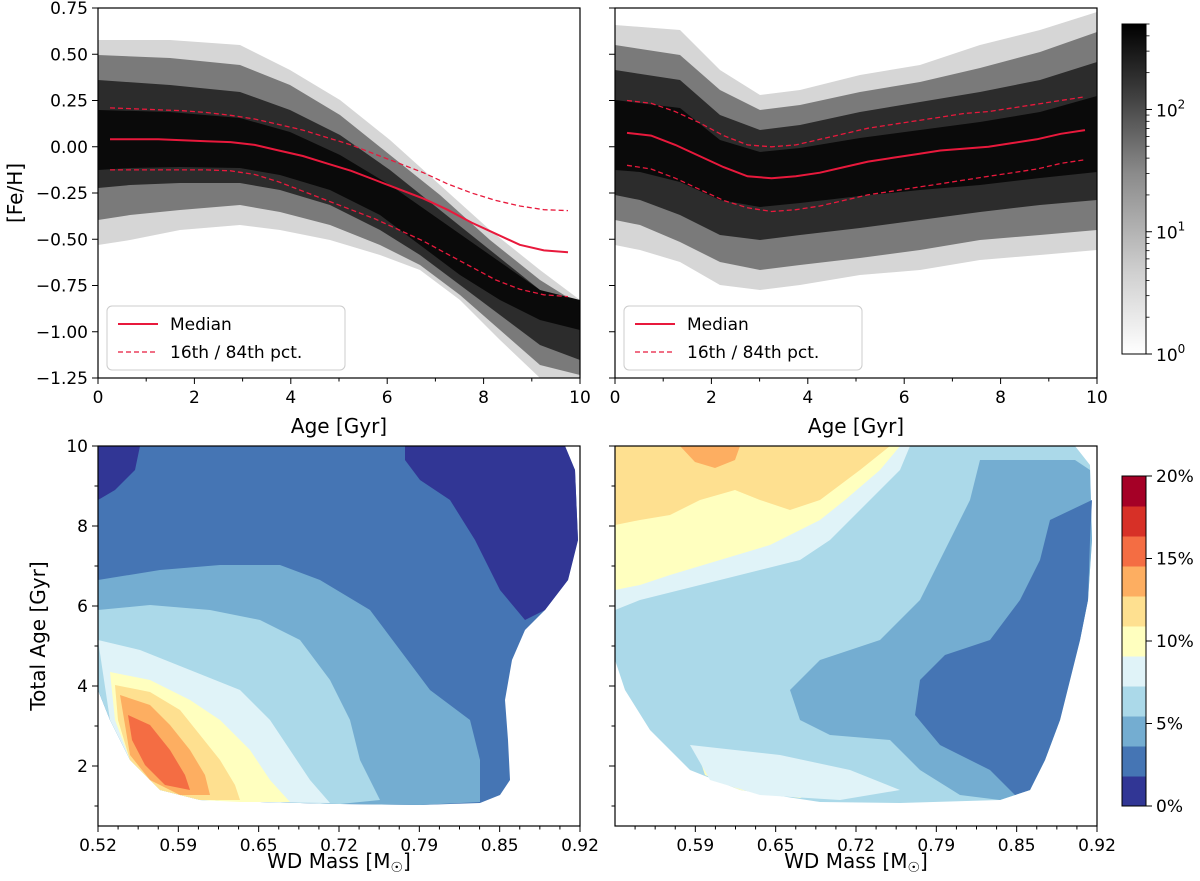 Image resolution: width=1200 pixels, height=881 pixels. I want to click on xticks-bottom-right: 0.59 0.65 0.72 0.79 0.85 0.92, so click(875, 841).